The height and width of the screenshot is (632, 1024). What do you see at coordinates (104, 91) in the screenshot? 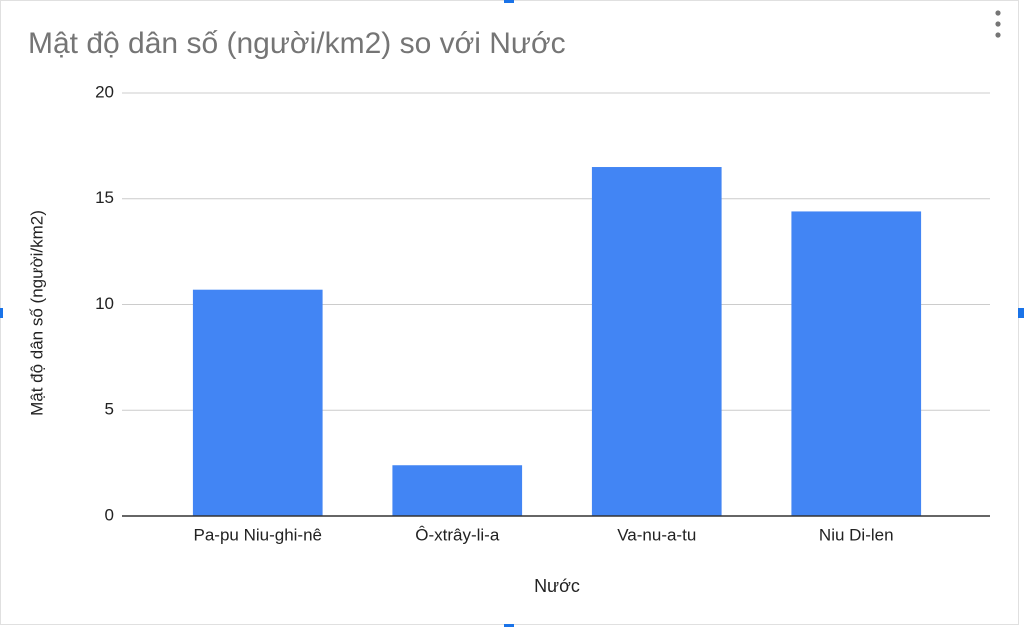
I see `y-tick-label: 20` at bounding box center [104, 91].